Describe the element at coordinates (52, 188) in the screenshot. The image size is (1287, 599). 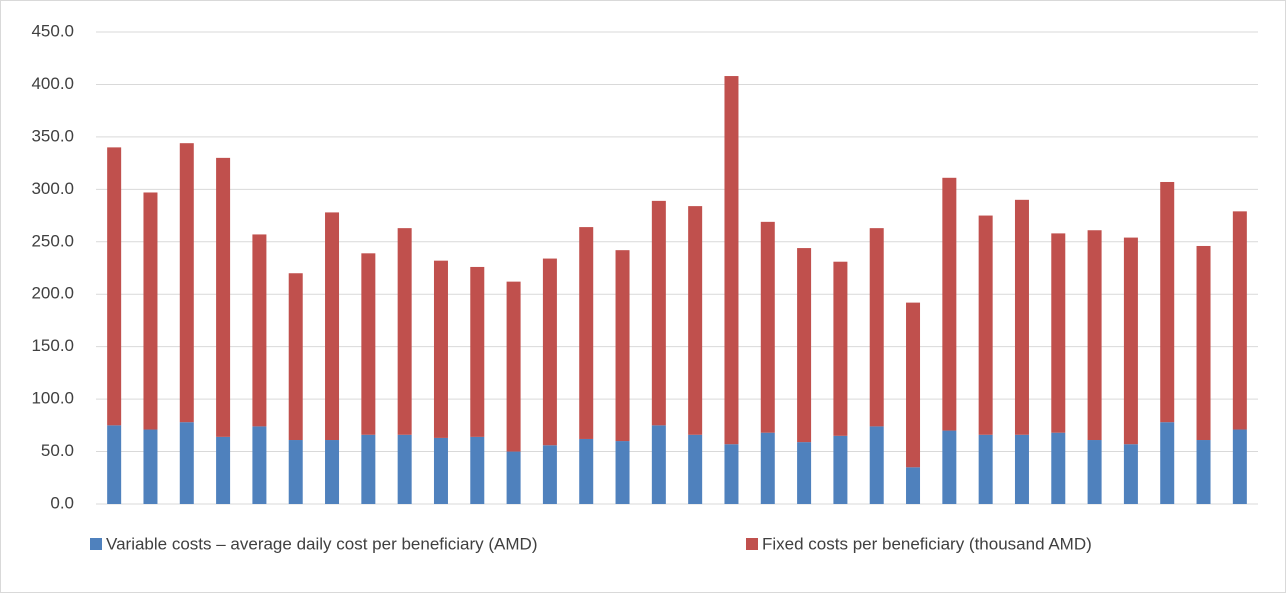
I see `y-tick-label: 300.0` at that location.